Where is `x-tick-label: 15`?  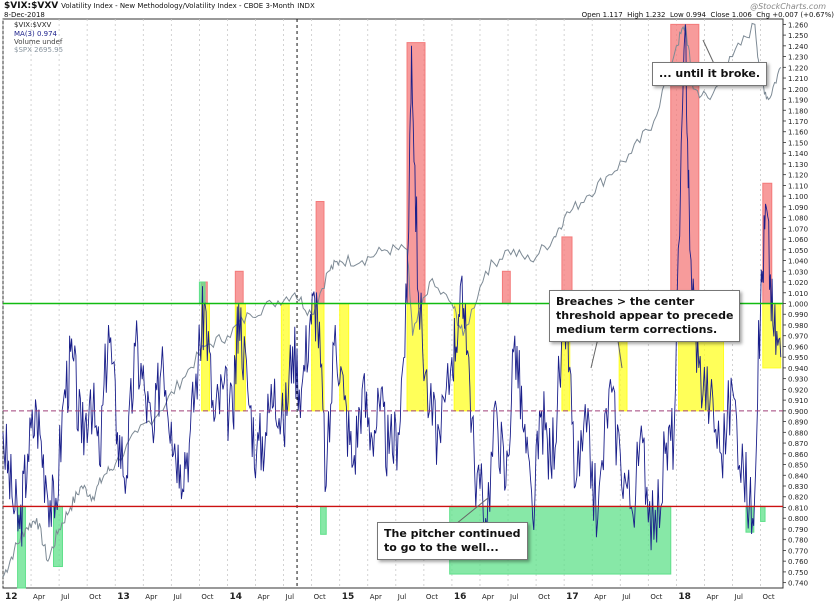
x-tick-label: 15 is located at coordinates (348, 597).